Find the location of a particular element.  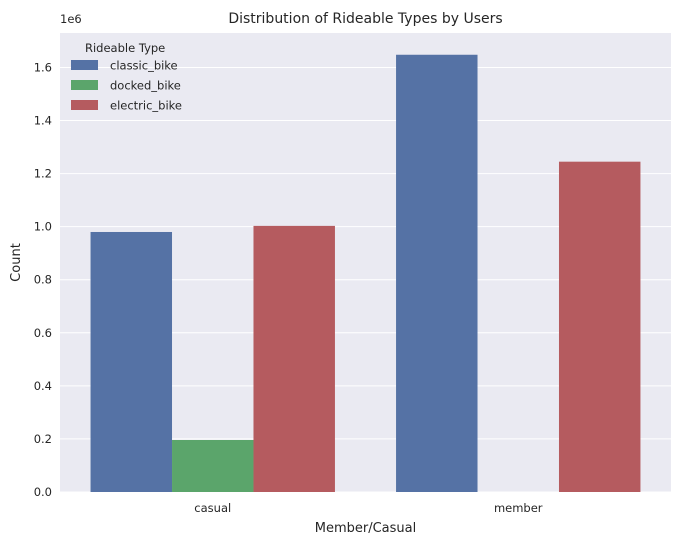

y-tick-label: 1.4 is located at coordinates (43, 121).